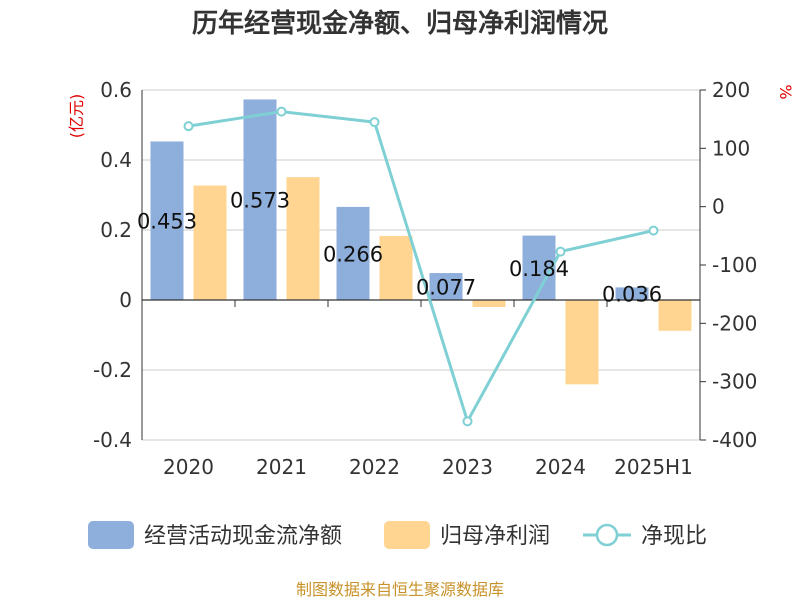  Describe the element at coordinates (243, 536) in the screenshot. I see `legend-label: 经营活动现金流净额` at that location.